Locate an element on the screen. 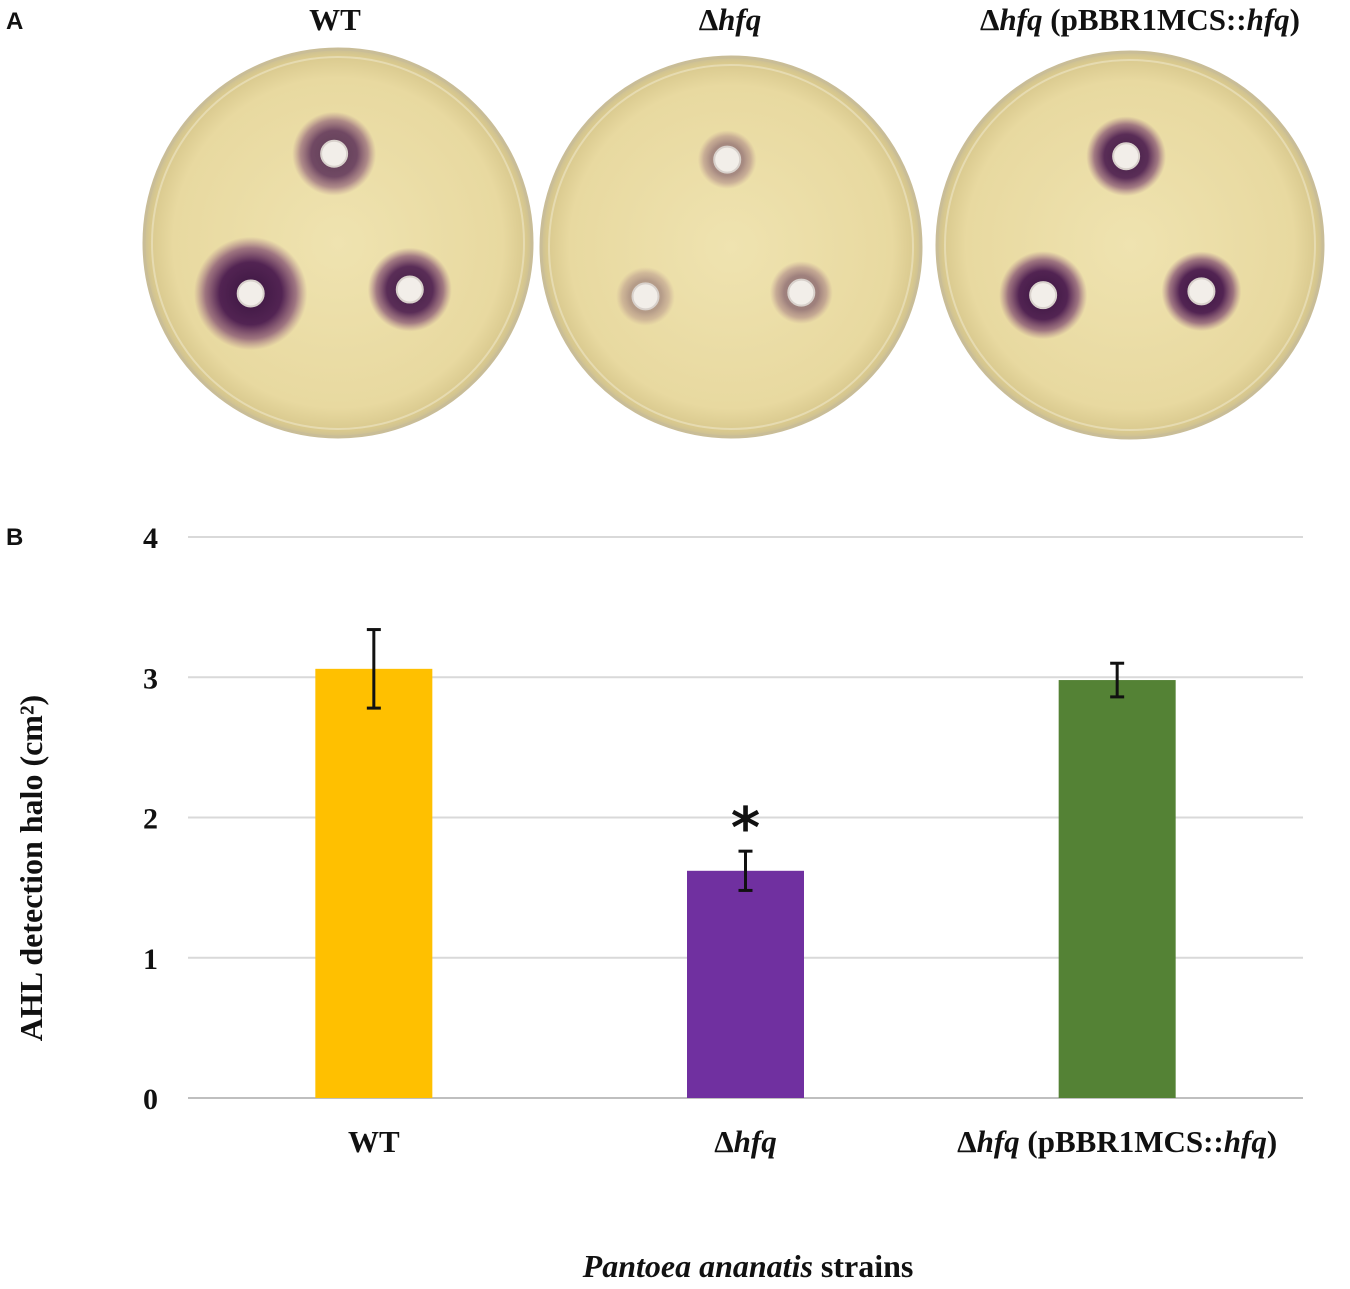 Image resolution: width=1350 pixels, height=1289 pixels. plate-label-comp-gene: hfq is located at coordinates (1021, 19).